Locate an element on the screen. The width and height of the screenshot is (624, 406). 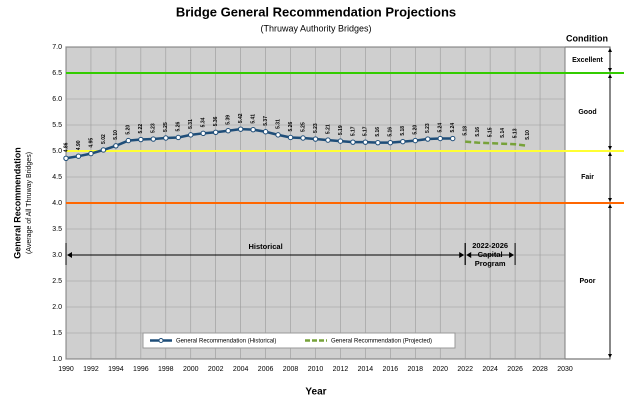
data-label: 5.23 is located at coordinates (428, 128).